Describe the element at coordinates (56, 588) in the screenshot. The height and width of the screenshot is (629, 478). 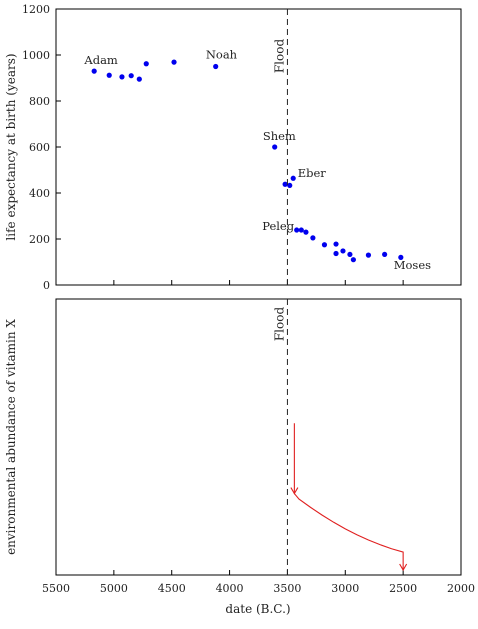
I see `x-tick-label: 5500` at that location.